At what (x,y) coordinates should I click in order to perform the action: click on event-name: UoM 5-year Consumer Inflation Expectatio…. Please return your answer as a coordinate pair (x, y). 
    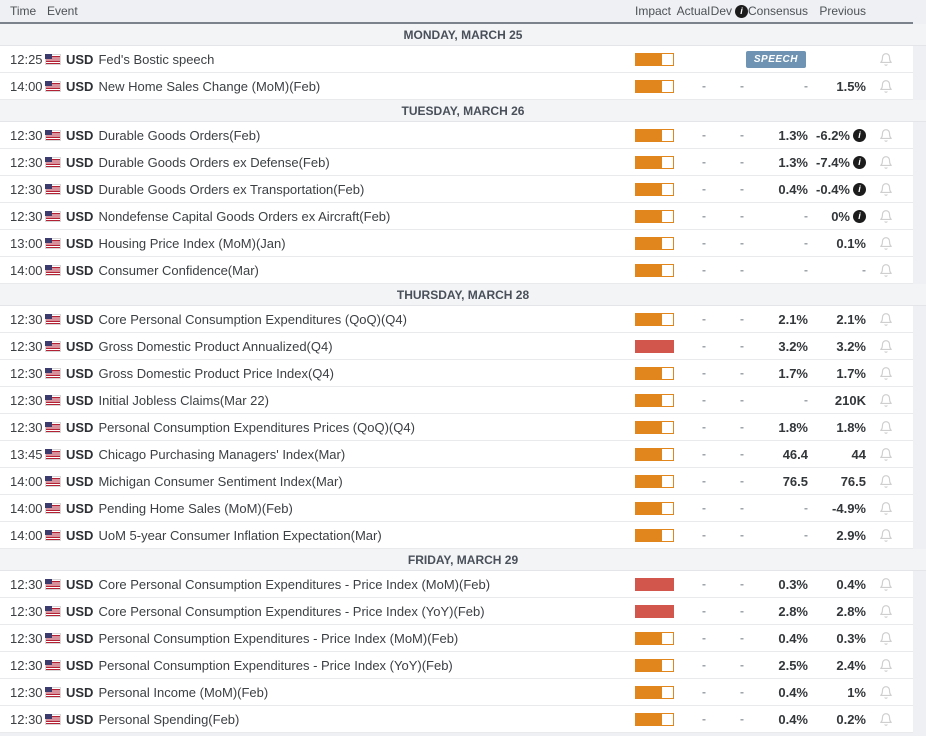
    Looking at the image, I should click on (240, 535).